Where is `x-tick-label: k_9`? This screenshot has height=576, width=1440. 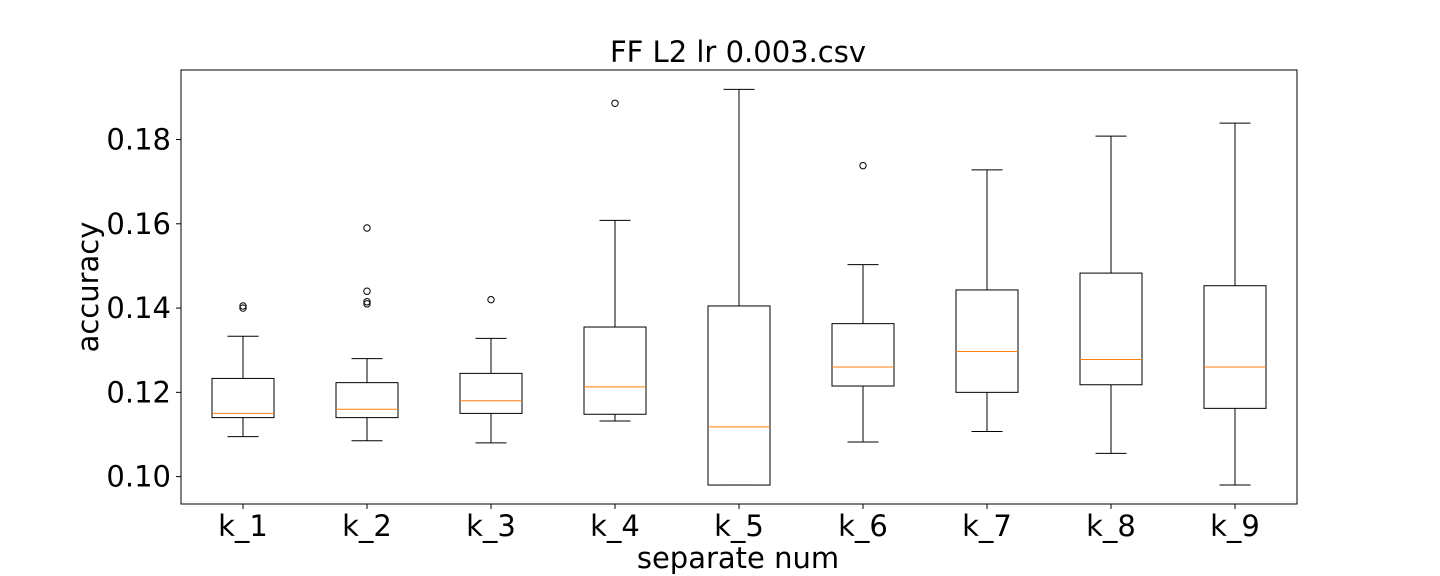 x-tick-label: k_9 is located at coordinates (1235, 526).